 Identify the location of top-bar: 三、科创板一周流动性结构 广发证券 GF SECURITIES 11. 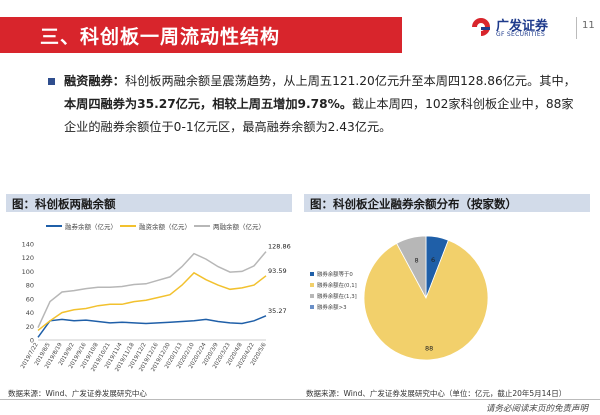
(300, 29).